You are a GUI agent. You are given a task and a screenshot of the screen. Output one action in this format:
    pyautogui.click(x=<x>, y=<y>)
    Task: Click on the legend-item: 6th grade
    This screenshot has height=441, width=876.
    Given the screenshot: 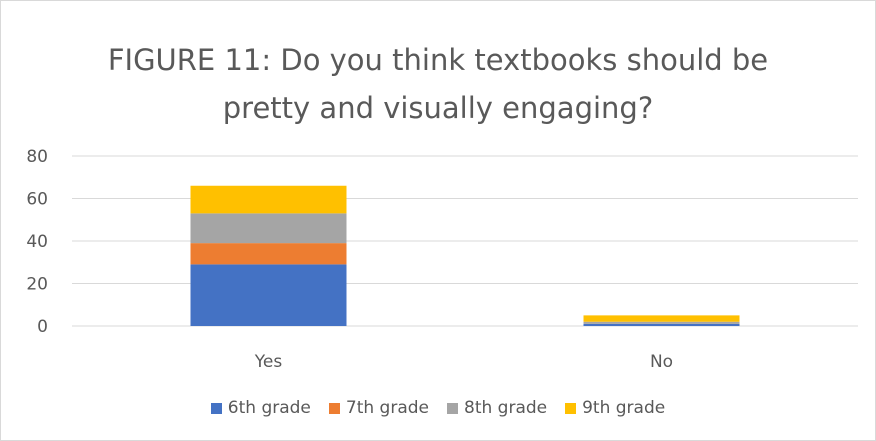 What is the action you would take?
    pyautogui.click(x=260, y=408)
    